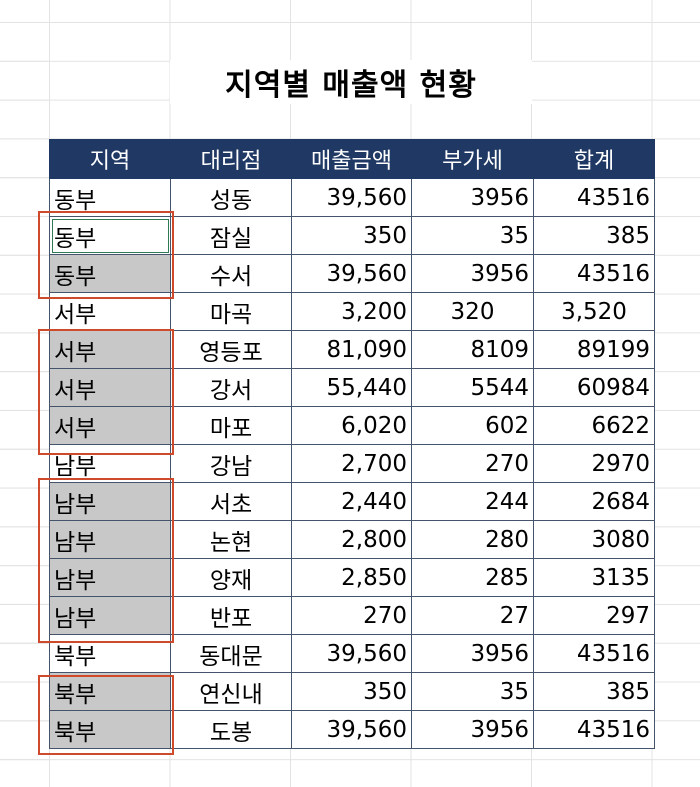  What do you see at coordinates (231, 235) in the screenshot?
I see `cell-agency: 잠실` at bounding box center [231, 235].